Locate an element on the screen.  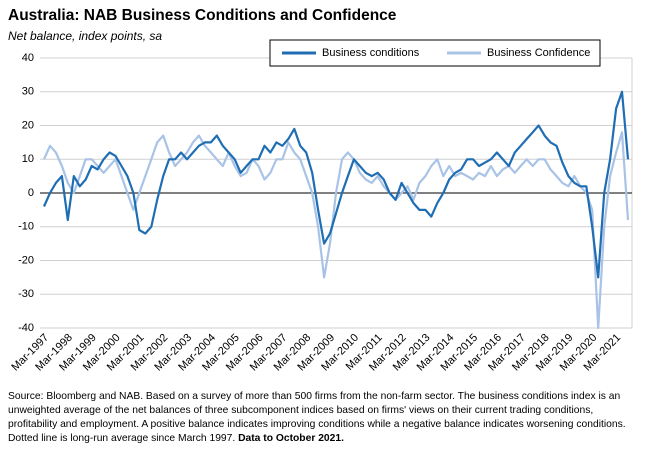
legend-label: Business Confidence is located at coordinates (538, 53).